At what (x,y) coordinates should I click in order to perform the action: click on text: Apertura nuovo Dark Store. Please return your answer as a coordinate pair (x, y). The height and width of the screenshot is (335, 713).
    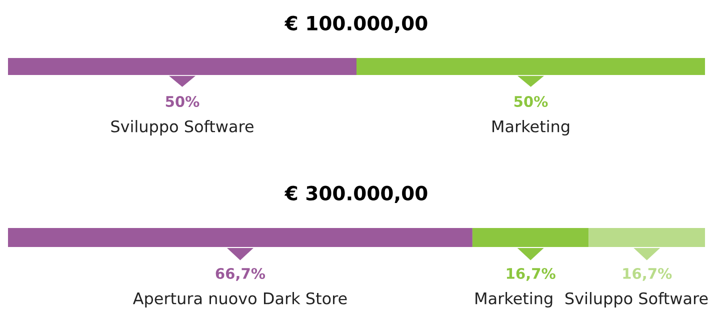
    Looking at the image, I should click on (239, 300).